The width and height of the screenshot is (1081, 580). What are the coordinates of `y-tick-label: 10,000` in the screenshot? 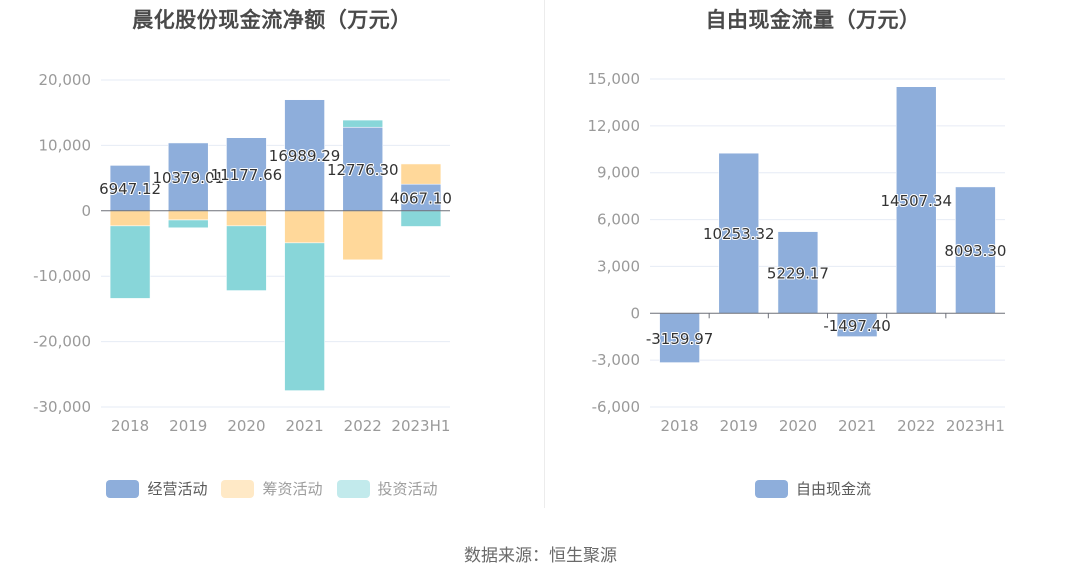 It's located at (65, 145).